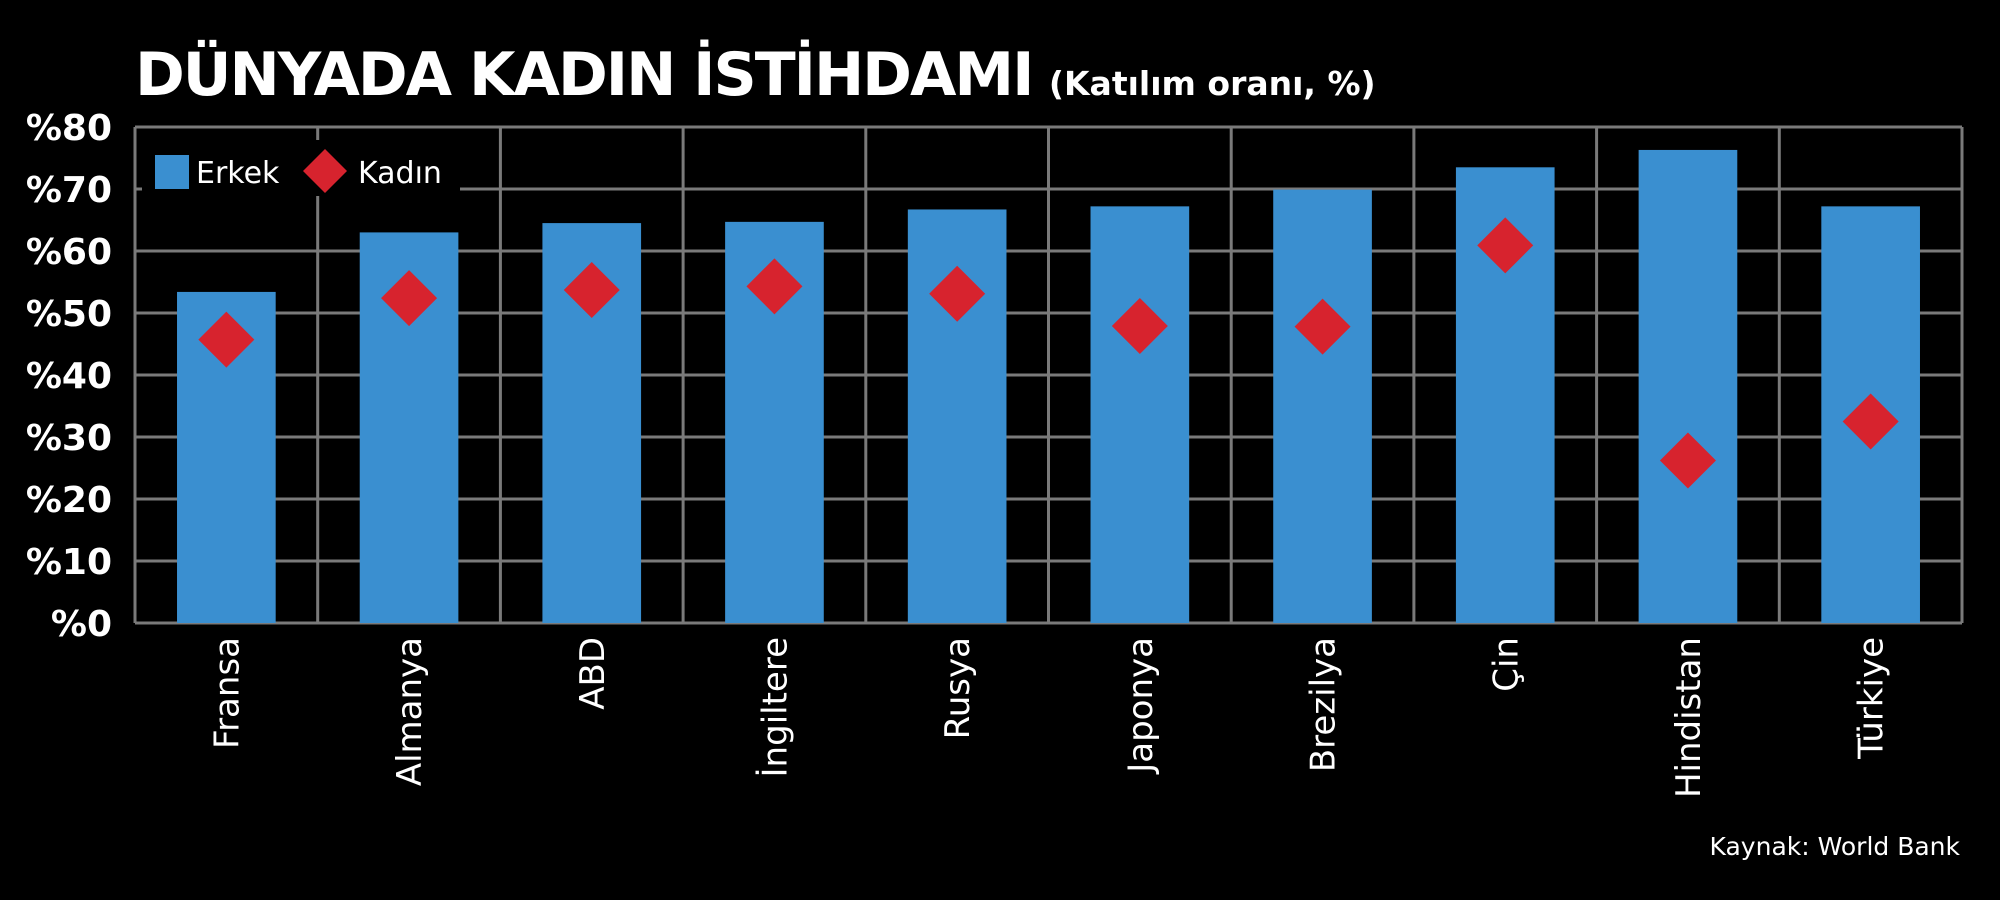 This screenshot has height=900, width=2000. What do you see at coordinates (1834, 846) in the screenshot?
I see `source-note: Kaynak: World Bank` at bounding box center [1834, 846].